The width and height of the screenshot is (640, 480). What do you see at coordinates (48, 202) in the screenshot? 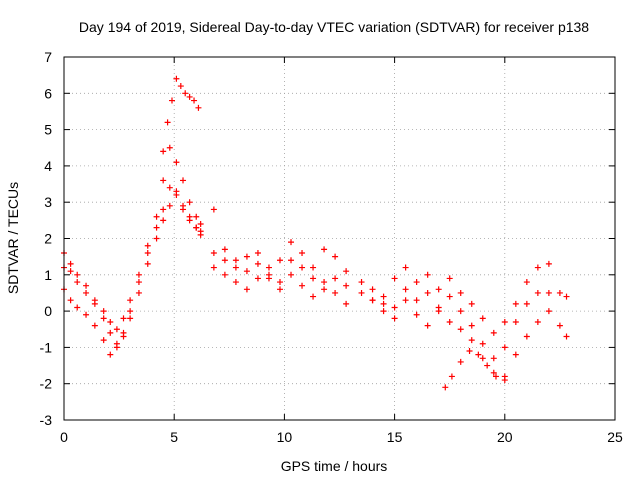
I see `y-tick-label: 3` at bounding box center [48, 202].